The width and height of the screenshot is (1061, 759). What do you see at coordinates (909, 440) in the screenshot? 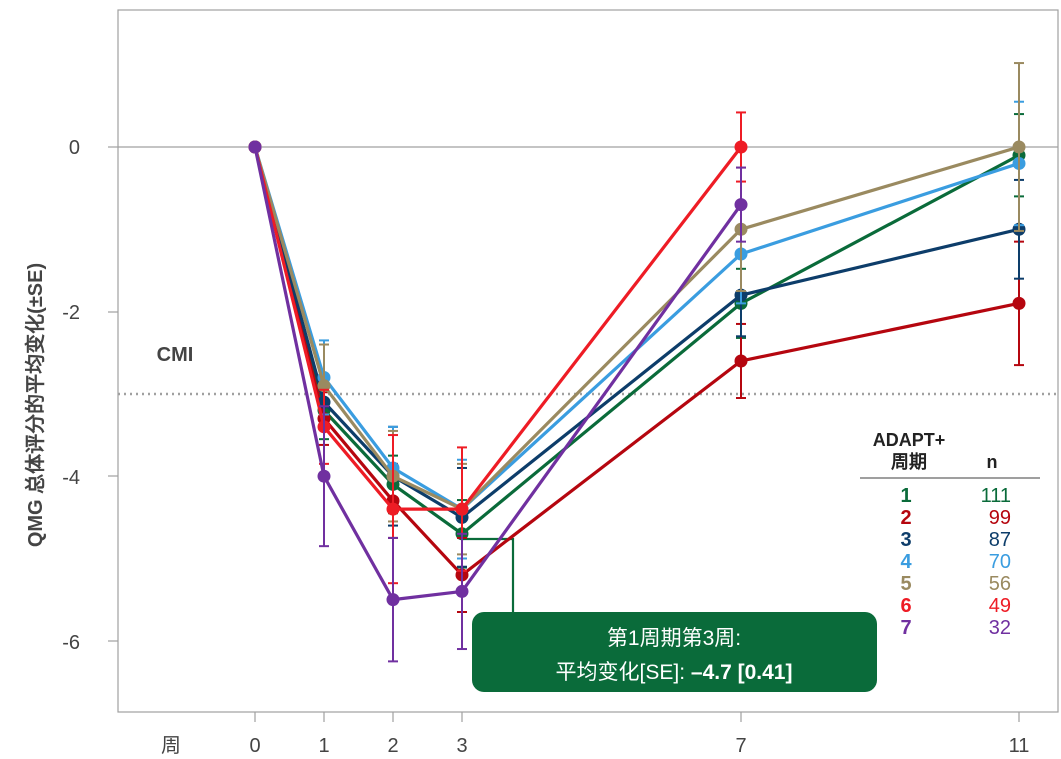
I see `legend-header-line1: ADAPT+` at bounding box center [909, 440].